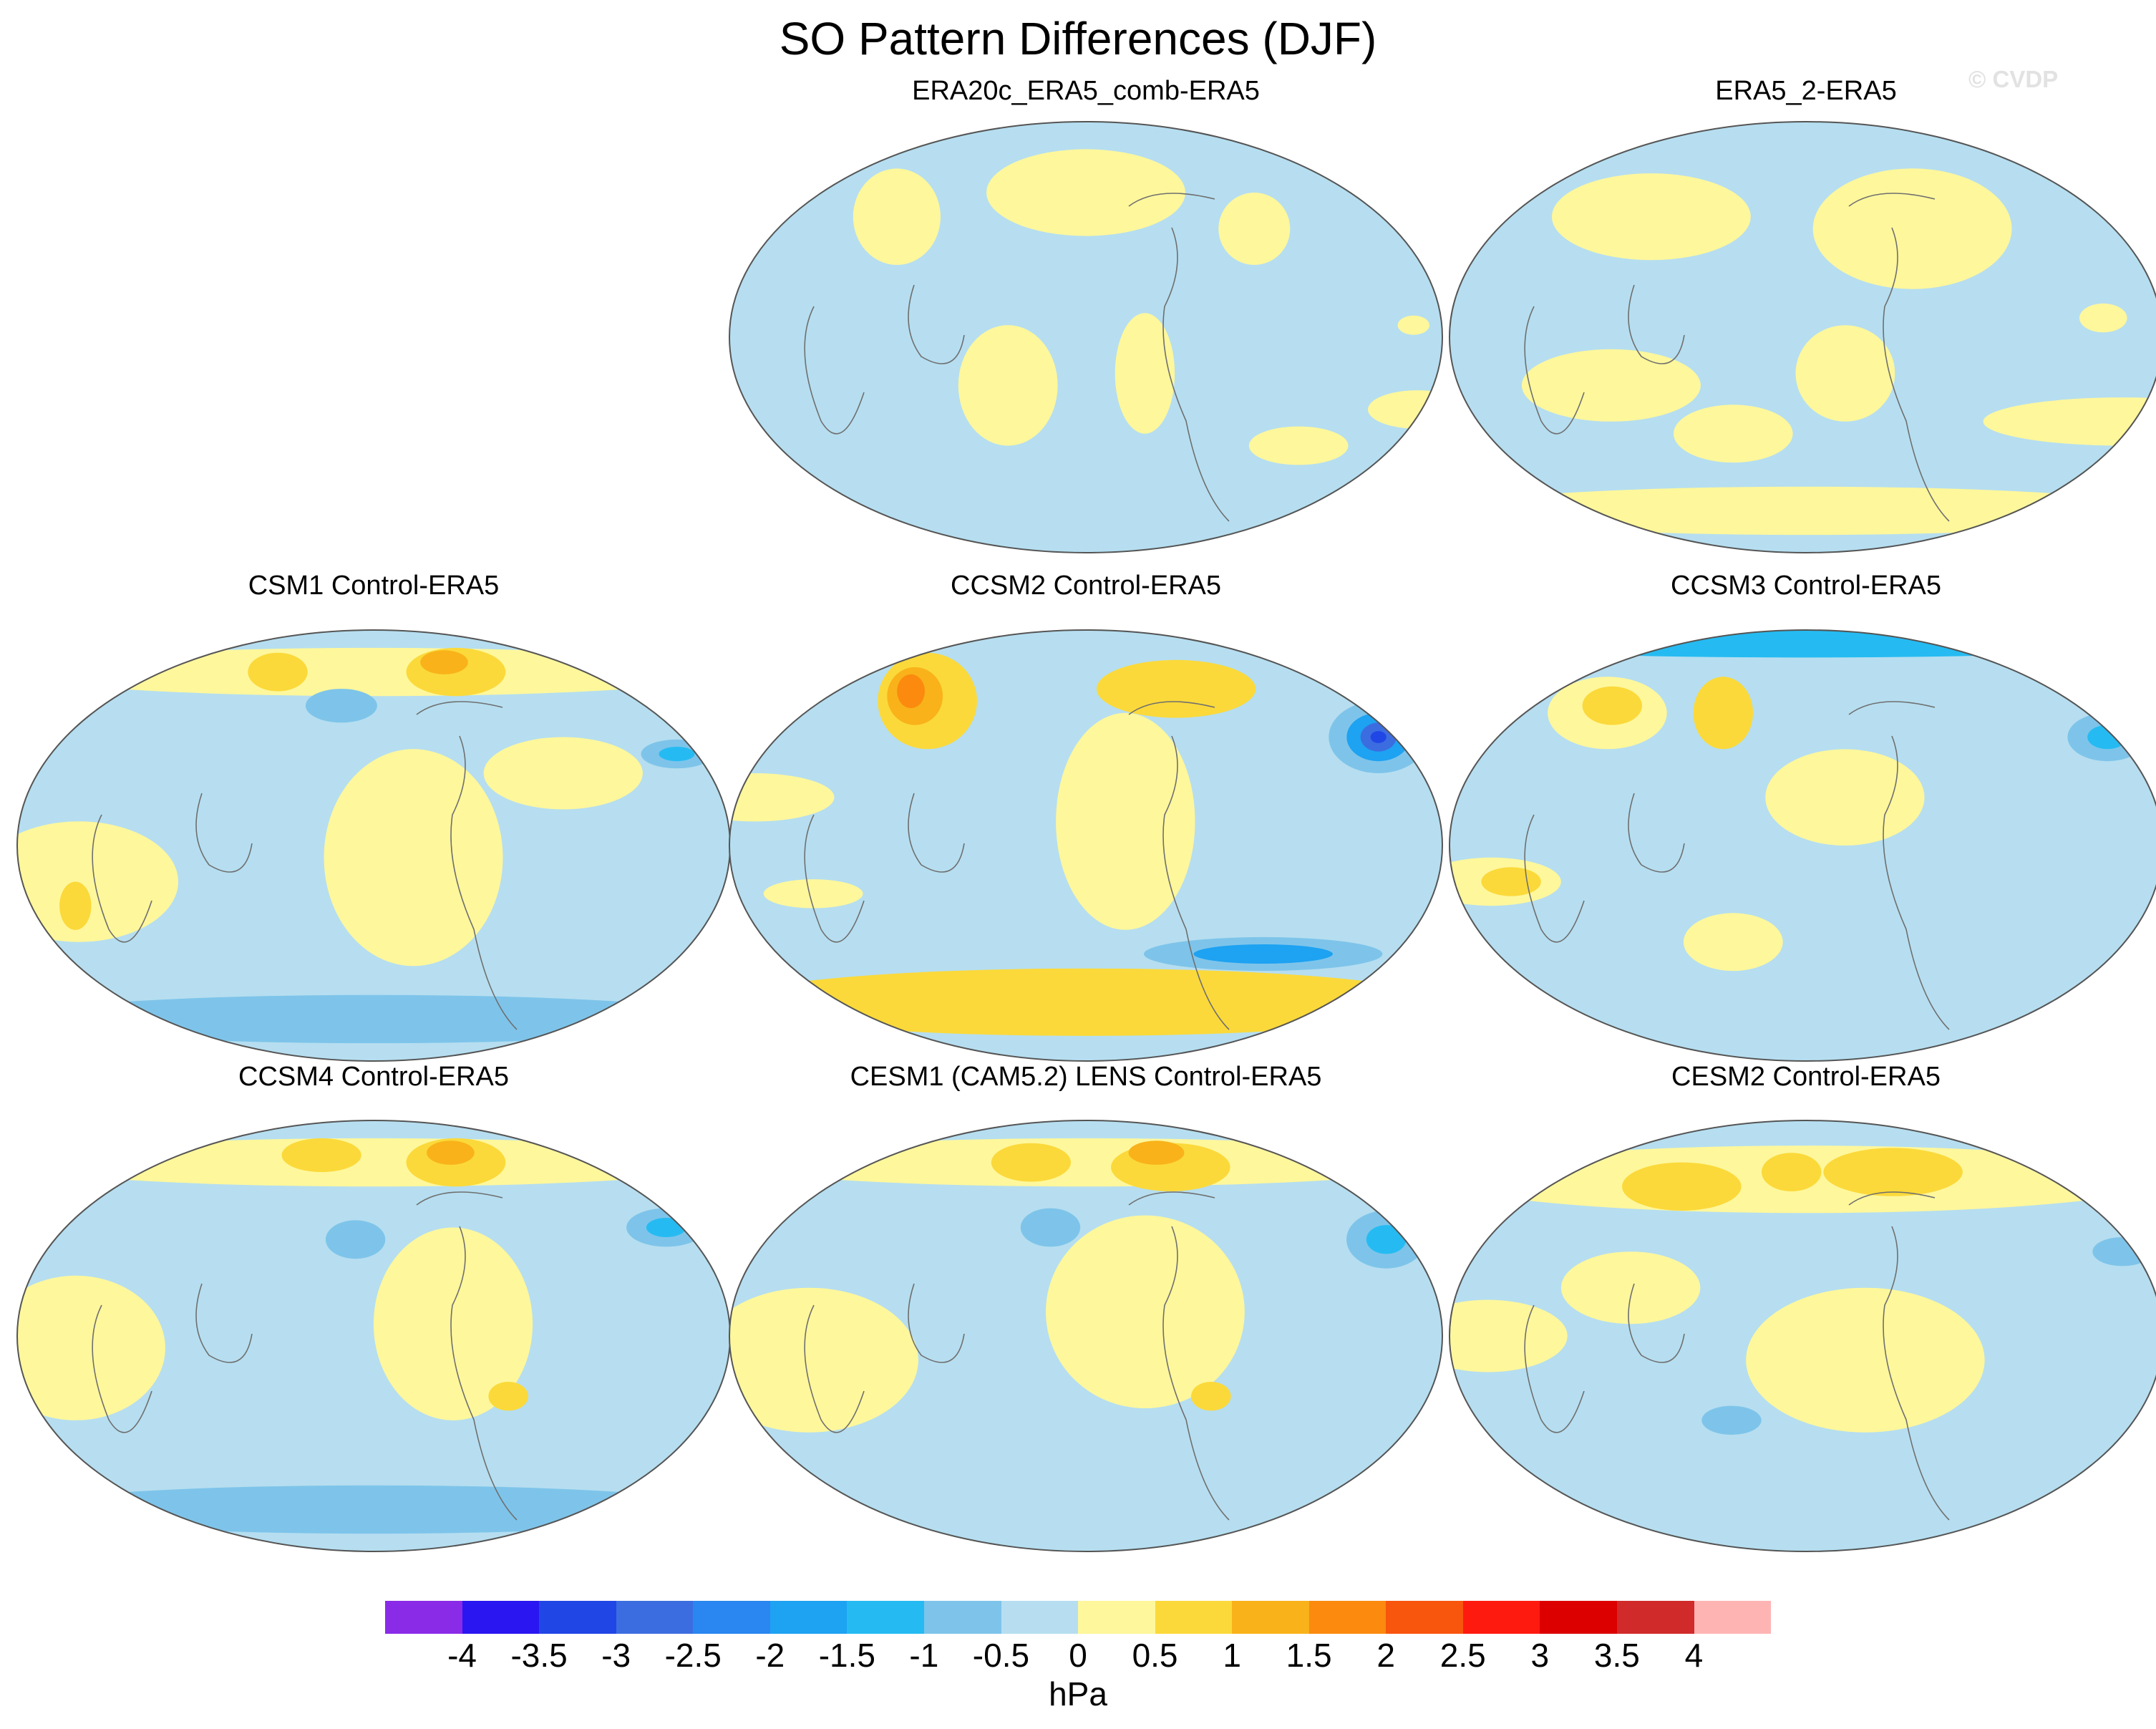  I want to click on figure-title: SO Pattern Differences (DJF), so click(1078, 38).